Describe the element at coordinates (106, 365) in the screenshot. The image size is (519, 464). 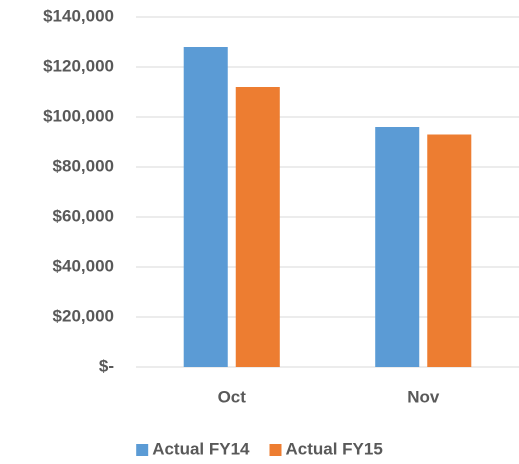
I see `y-tick-label: $-` at that location.